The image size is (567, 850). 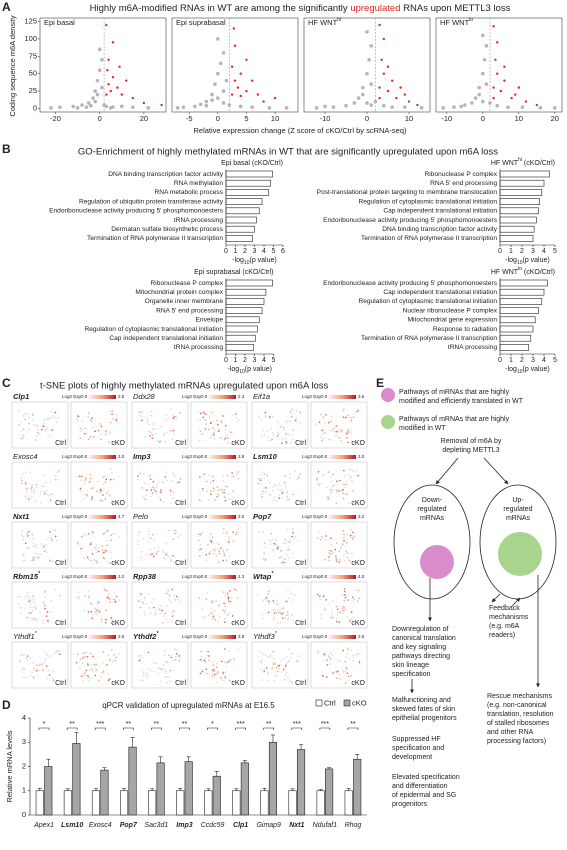 I want to click on gene-sup: *, so click(x=36, y=634).